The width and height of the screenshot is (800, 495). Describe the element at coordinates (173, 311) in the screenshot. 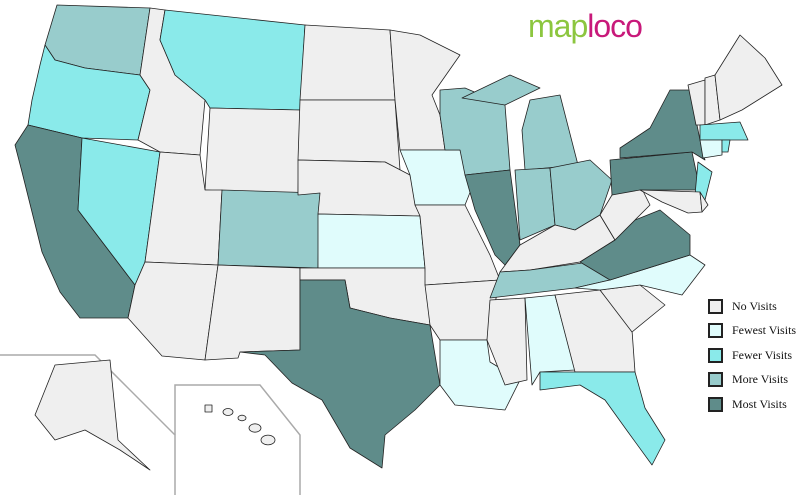

I see `state-az` at that location.